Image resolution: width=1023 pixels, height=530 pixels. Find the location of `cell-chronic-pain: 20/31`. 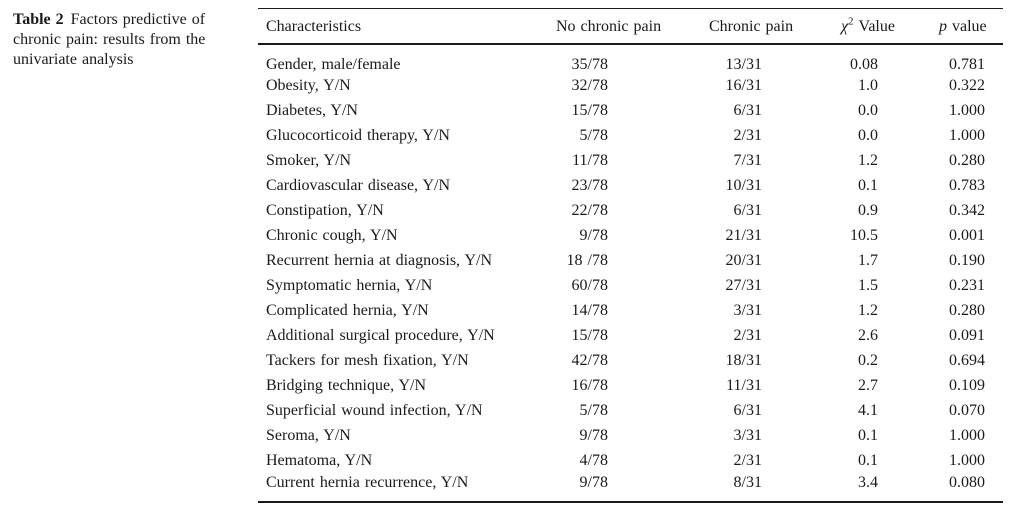

cell-chronic-pain: 20/31 is located at coordinates (743, 260).